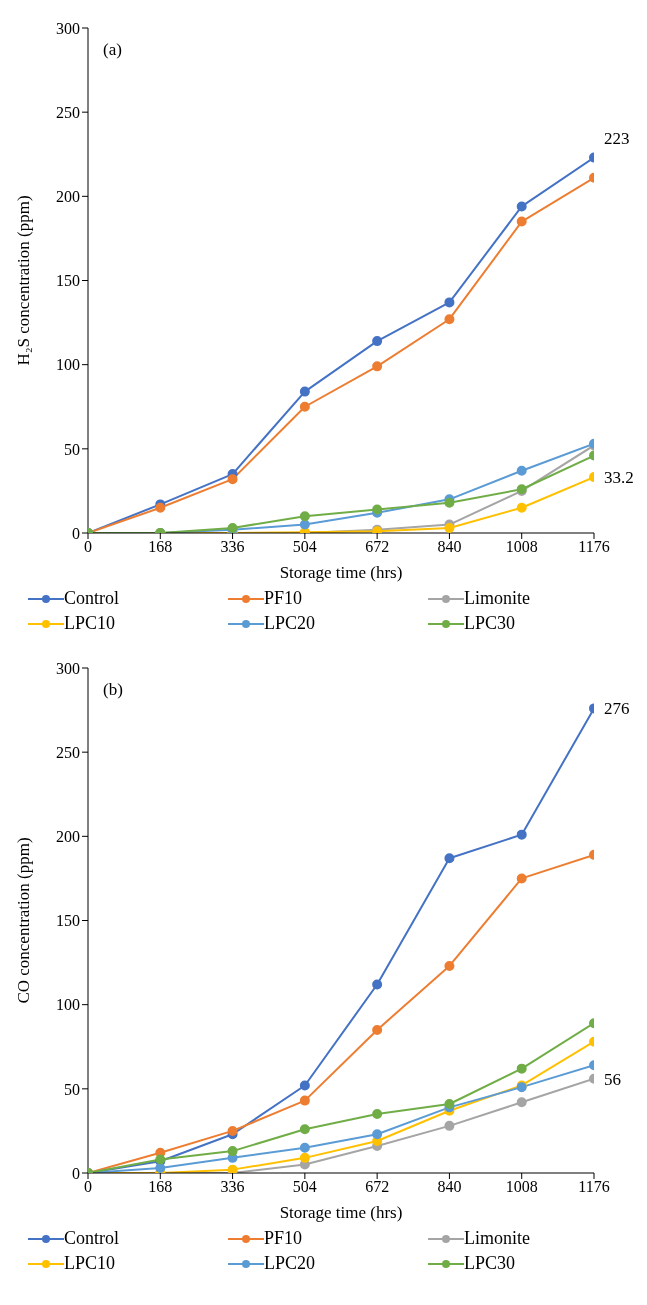 This screenshot has width=647, height=1305. What do you see at coordinates (617, 138) in the screenshot?
I see `data-label: 223` at bounding box center [617, 138].